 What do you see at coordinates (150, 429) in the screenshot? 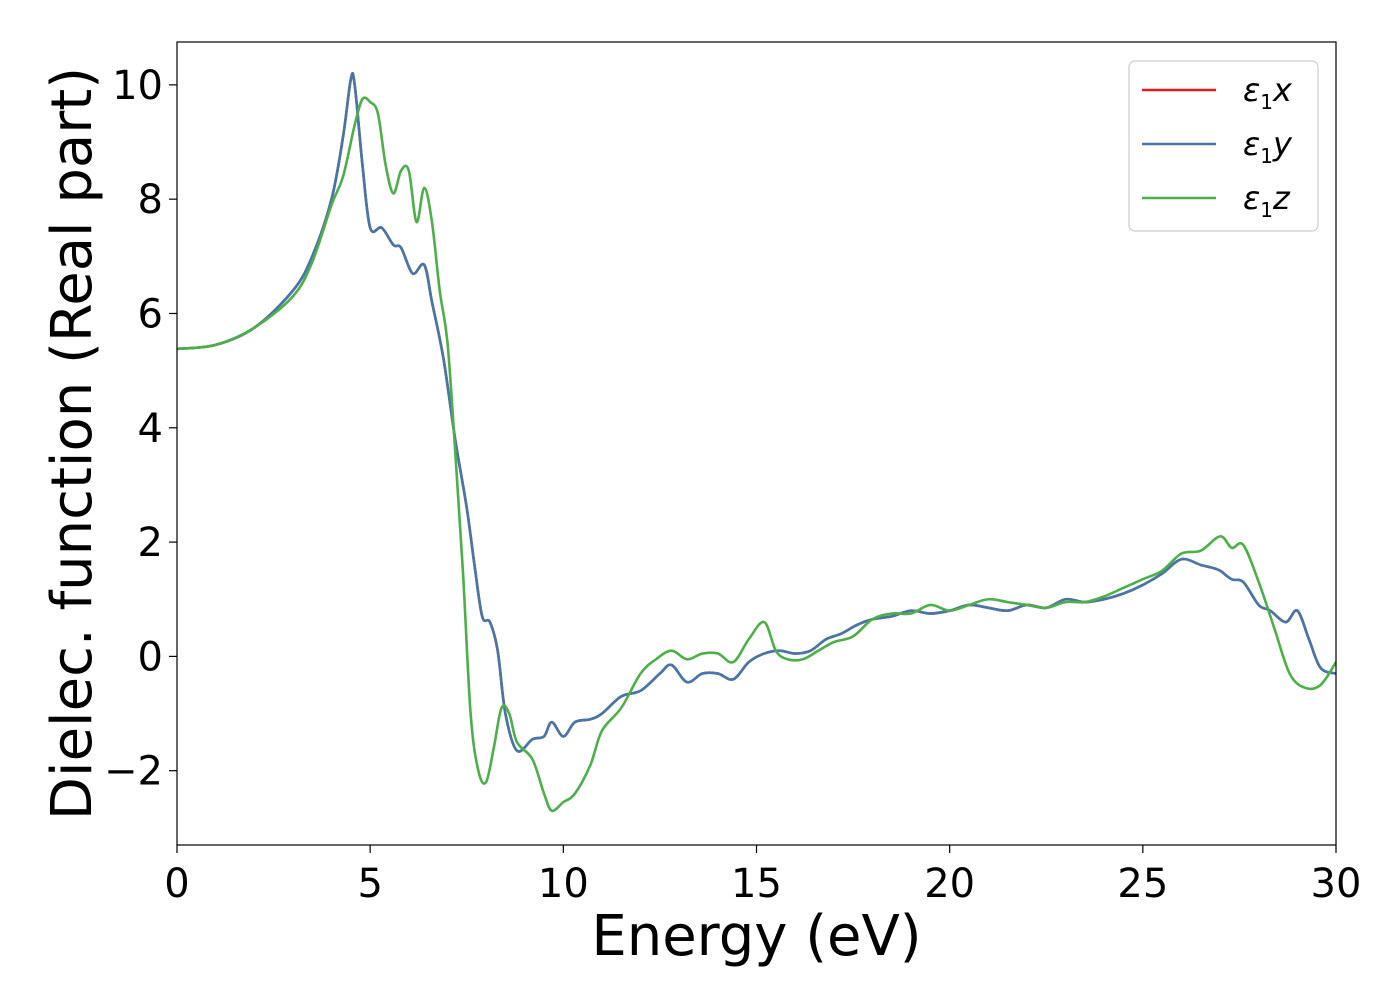
I see `y-tick-label: 4` at bounding box center [150, 429].